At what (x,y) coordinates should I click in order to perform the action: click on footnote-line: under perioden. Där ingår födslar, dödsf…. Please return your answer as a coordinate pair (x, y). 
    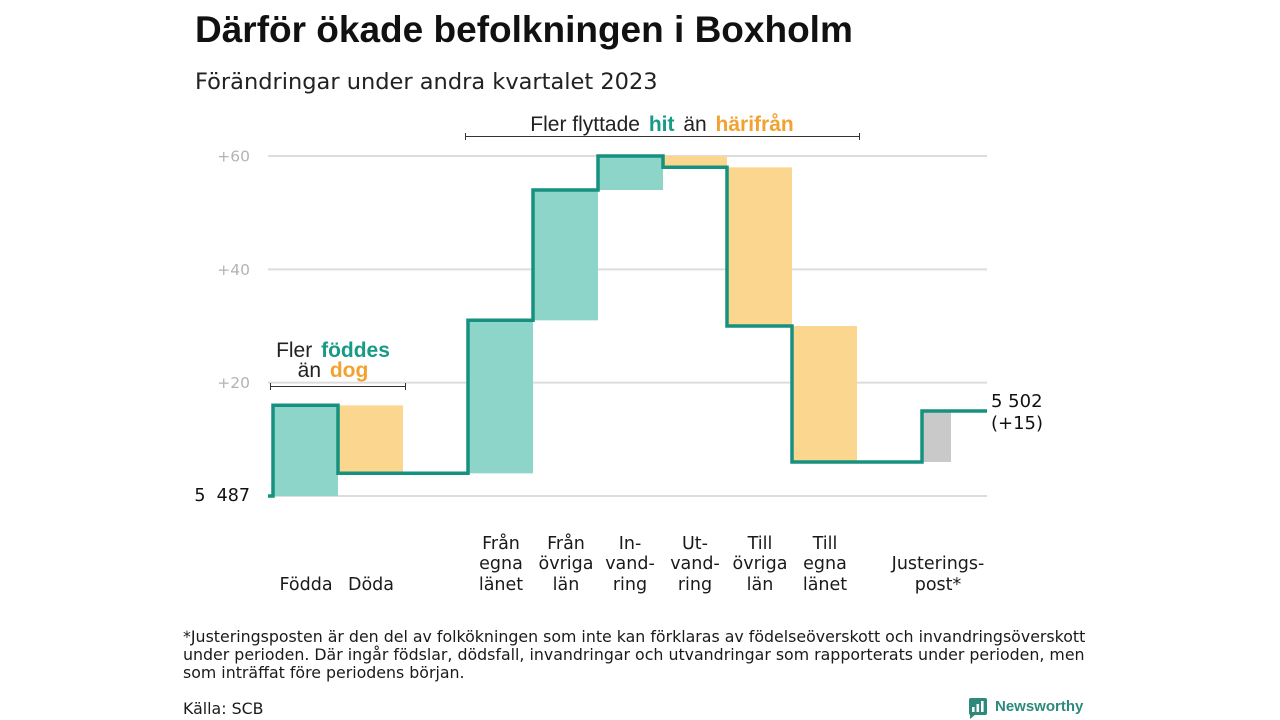
    Looking at the image, I should click on (634, 654).